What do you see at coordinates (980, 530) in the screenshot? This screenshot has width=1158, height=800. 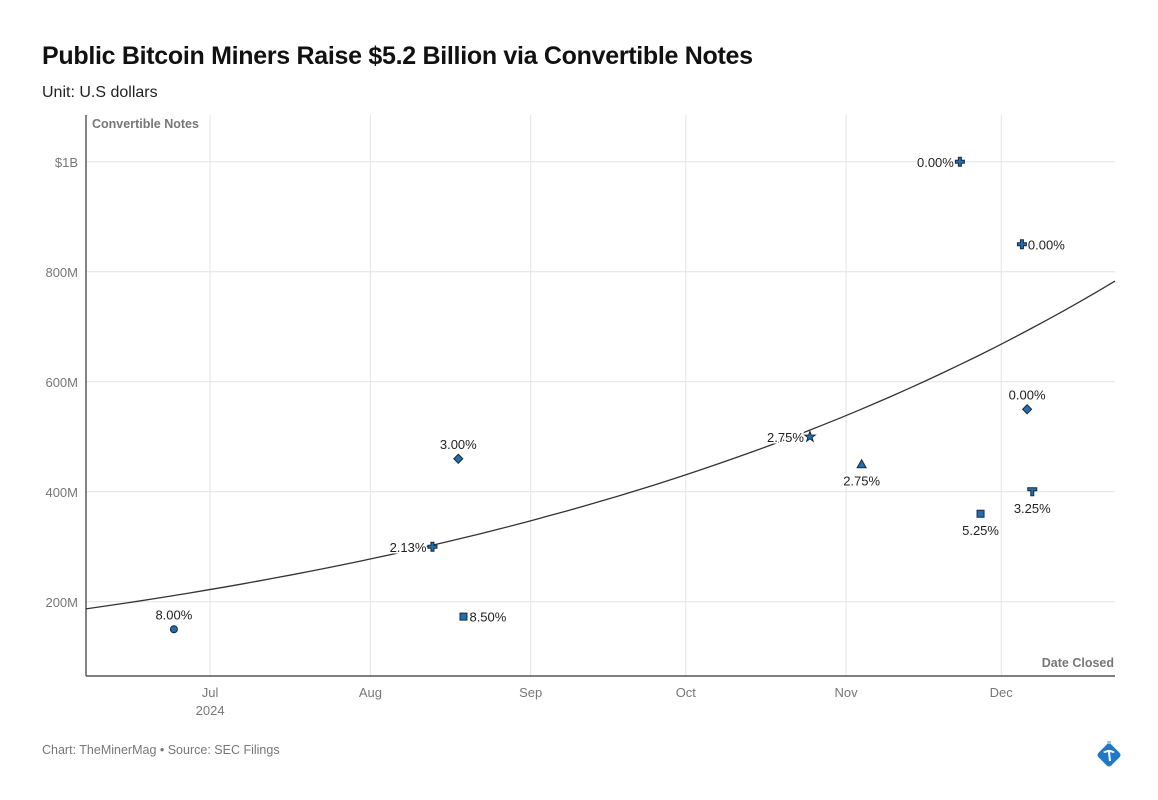 I see `data-label: 5.25%` at bounding box center [980, 530].